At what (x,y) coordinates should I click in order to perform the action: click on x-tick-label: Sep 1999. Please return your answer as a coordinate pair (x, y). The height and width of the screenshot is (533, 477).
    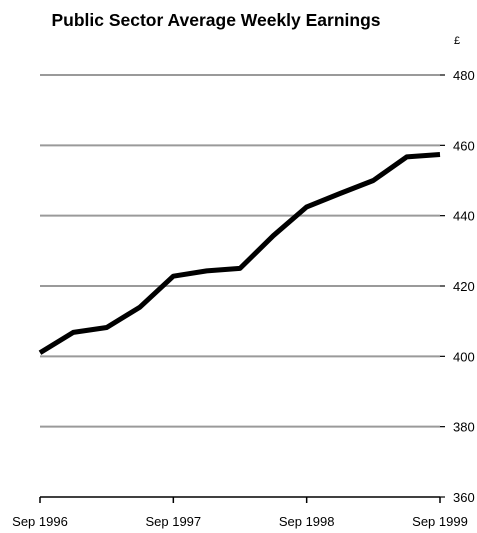
    Looking at the image, I should click on (440, 521).